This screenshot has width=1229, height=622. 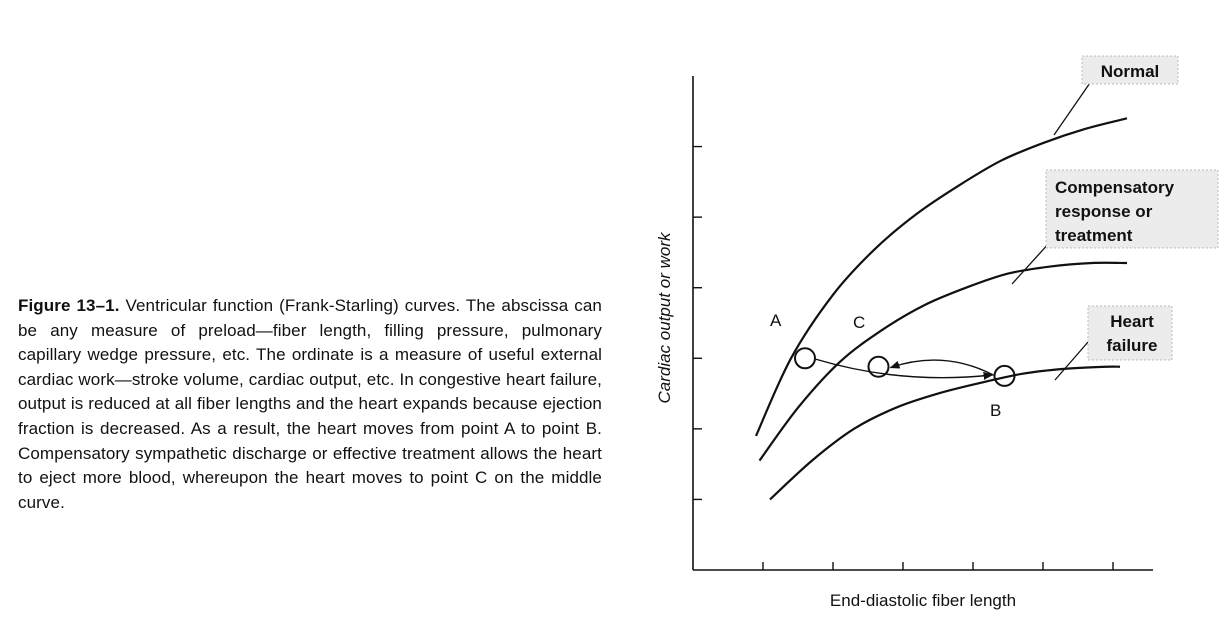 What do you see at coordinates (995, 410) in the screenshot?
I see `point-b-label: B` at bounding box center [995, 410].